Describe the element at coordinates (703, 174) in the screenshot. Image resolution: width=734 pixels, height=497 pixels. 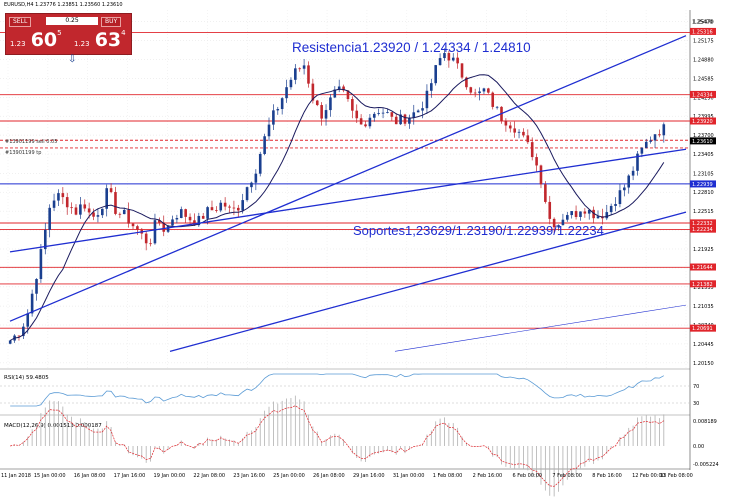
I see `y-tick-label: 1.23105` at that location.